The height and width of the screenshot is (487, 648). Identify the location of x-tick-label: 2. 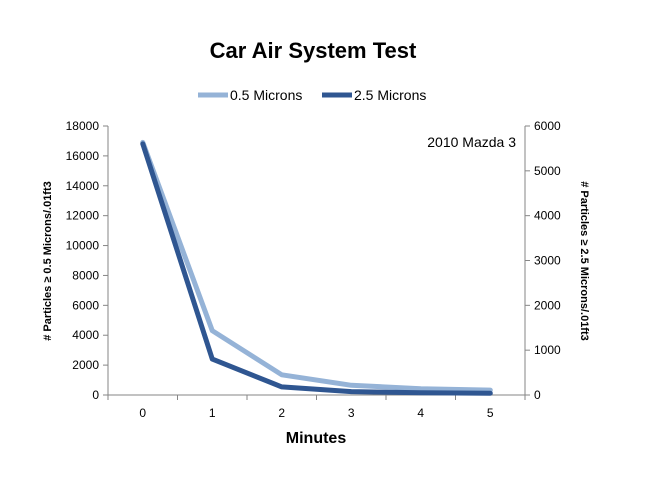
(281, 413).